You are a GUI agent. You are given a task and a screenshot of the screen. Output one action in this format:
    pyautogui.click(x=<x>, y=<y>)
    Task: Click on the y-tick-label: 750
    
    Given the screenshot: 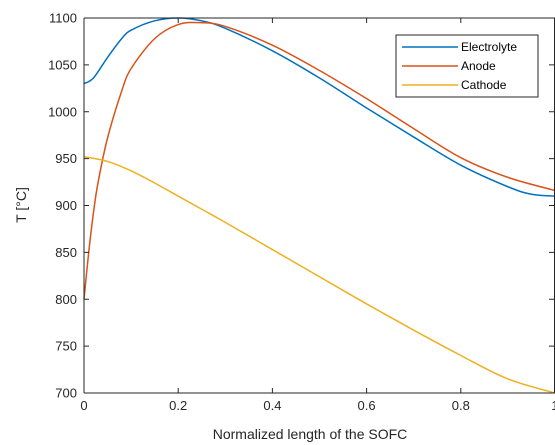 What is the action you would take?
    pyautogui.click(x=66, y=346)
    